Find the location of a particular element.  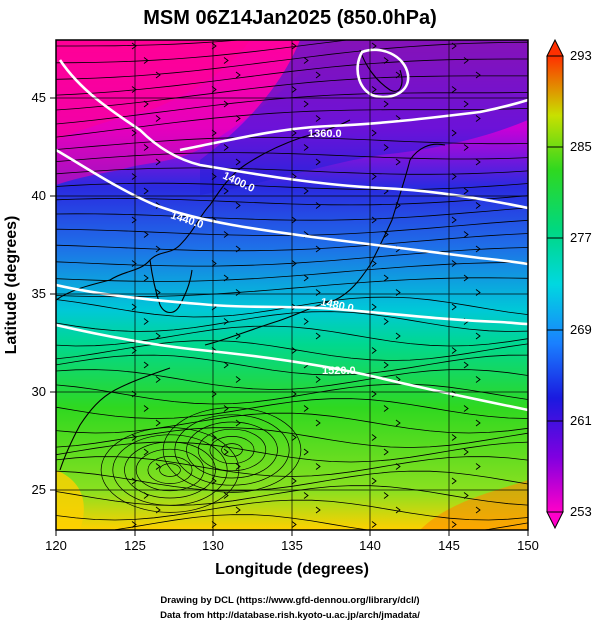

colorbar: 253 261 269 277 285 293 is located at coordinates (569, 284).